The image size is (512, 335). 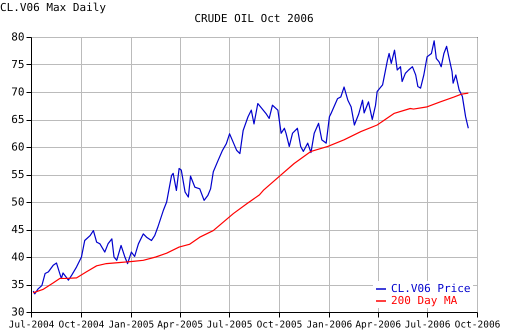 What do you see at coordinates (180, 325) in the screenshot?
I see `x-tick-label: Apr-2005` at bounding box center [180, 325].